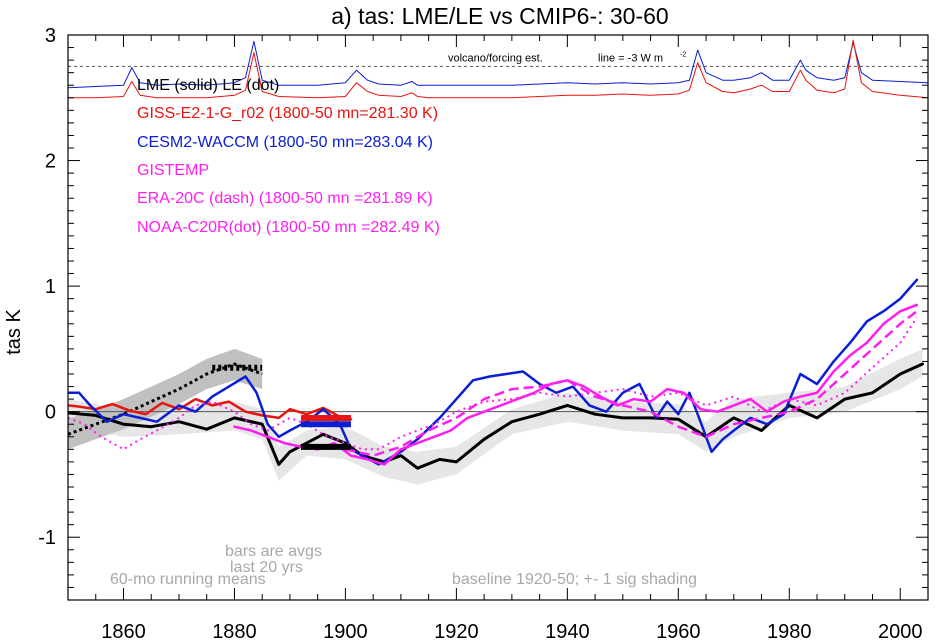 The image size is (944, 641). What do you see at coordinates (499, 16) in the screenshot?
I see `chart-title: a) tas: LME/LE vs CMIP6-: 30-60` at bounding box center [499, 16].